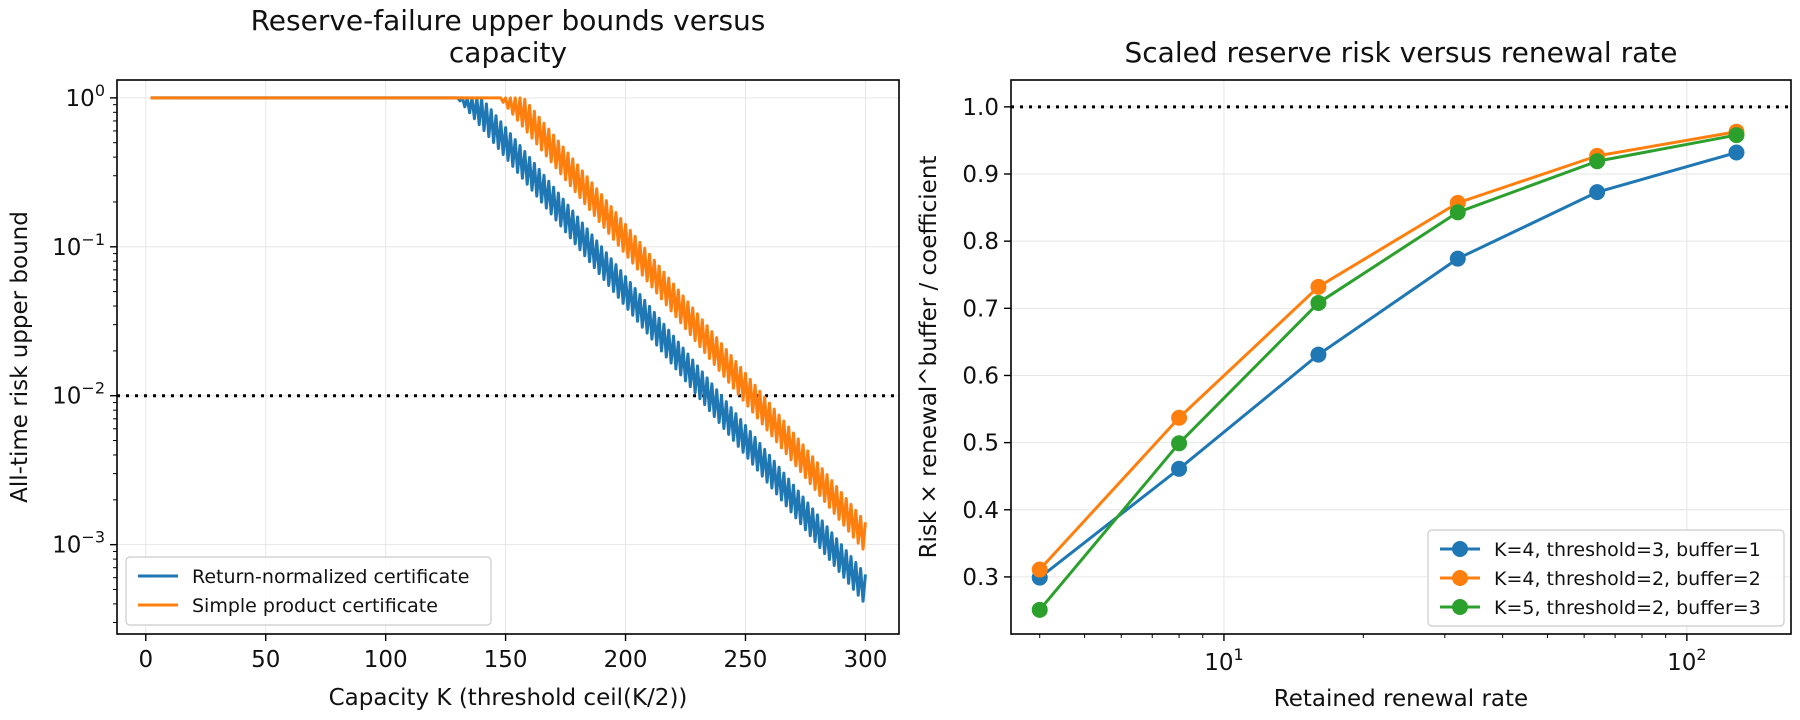 This screenshot has height=720, width=1800. I want to click on left-y-tick-label: 10⁰, so click(85, 96).